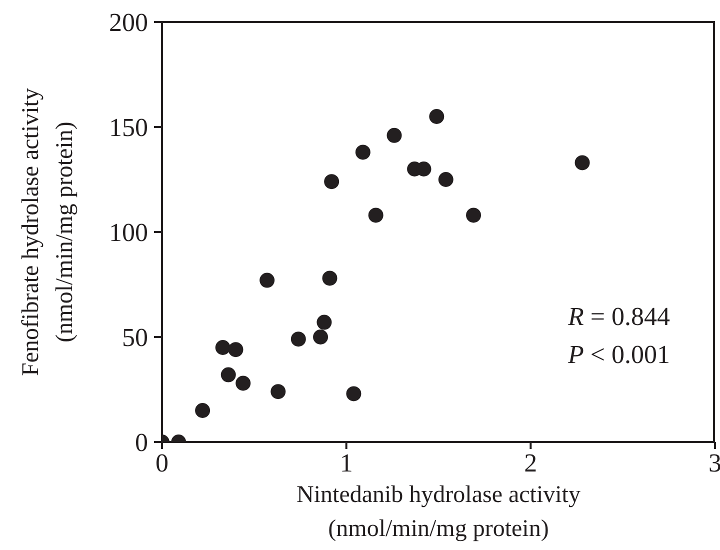  I want to click on y-tick-label: 100, so click(128, 233).